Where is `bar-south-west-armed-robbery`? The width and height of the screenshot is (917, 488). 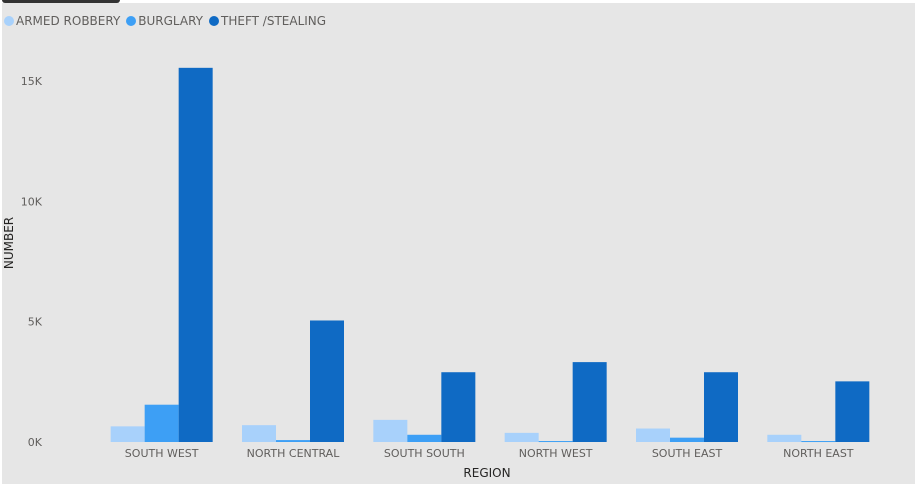
bar-south-west-armed-robbery is located at coordinates (127, 434).